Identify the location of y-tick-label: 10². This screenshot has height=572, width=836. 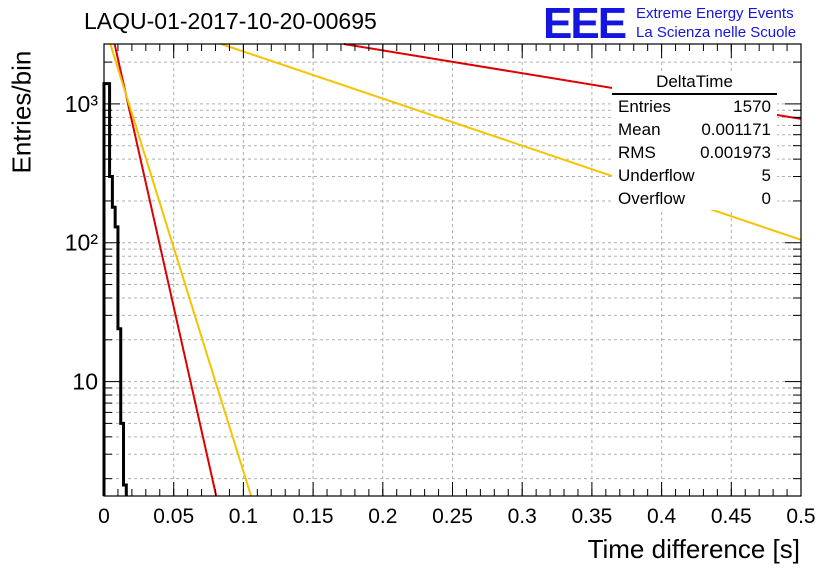
(82, 243).